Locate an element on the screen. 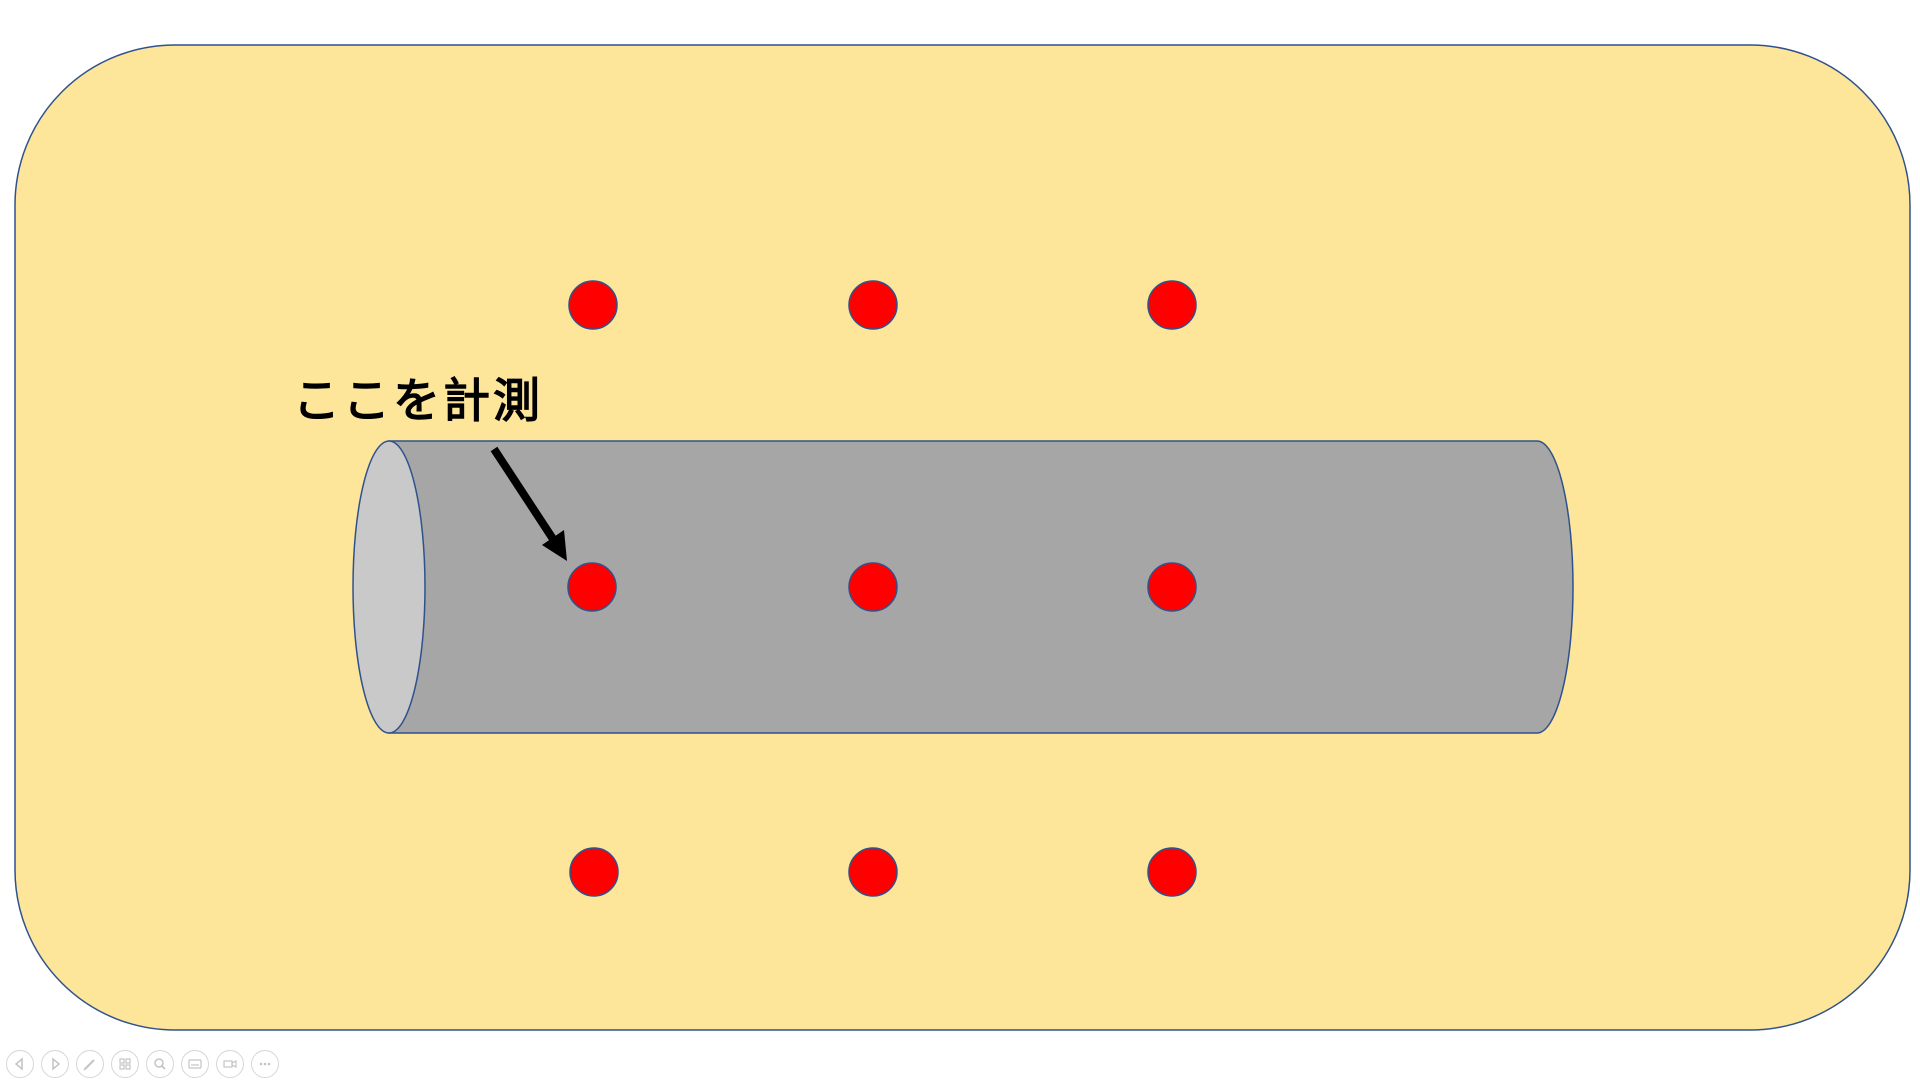  camera-icon is located at coordinates (230, 1064).